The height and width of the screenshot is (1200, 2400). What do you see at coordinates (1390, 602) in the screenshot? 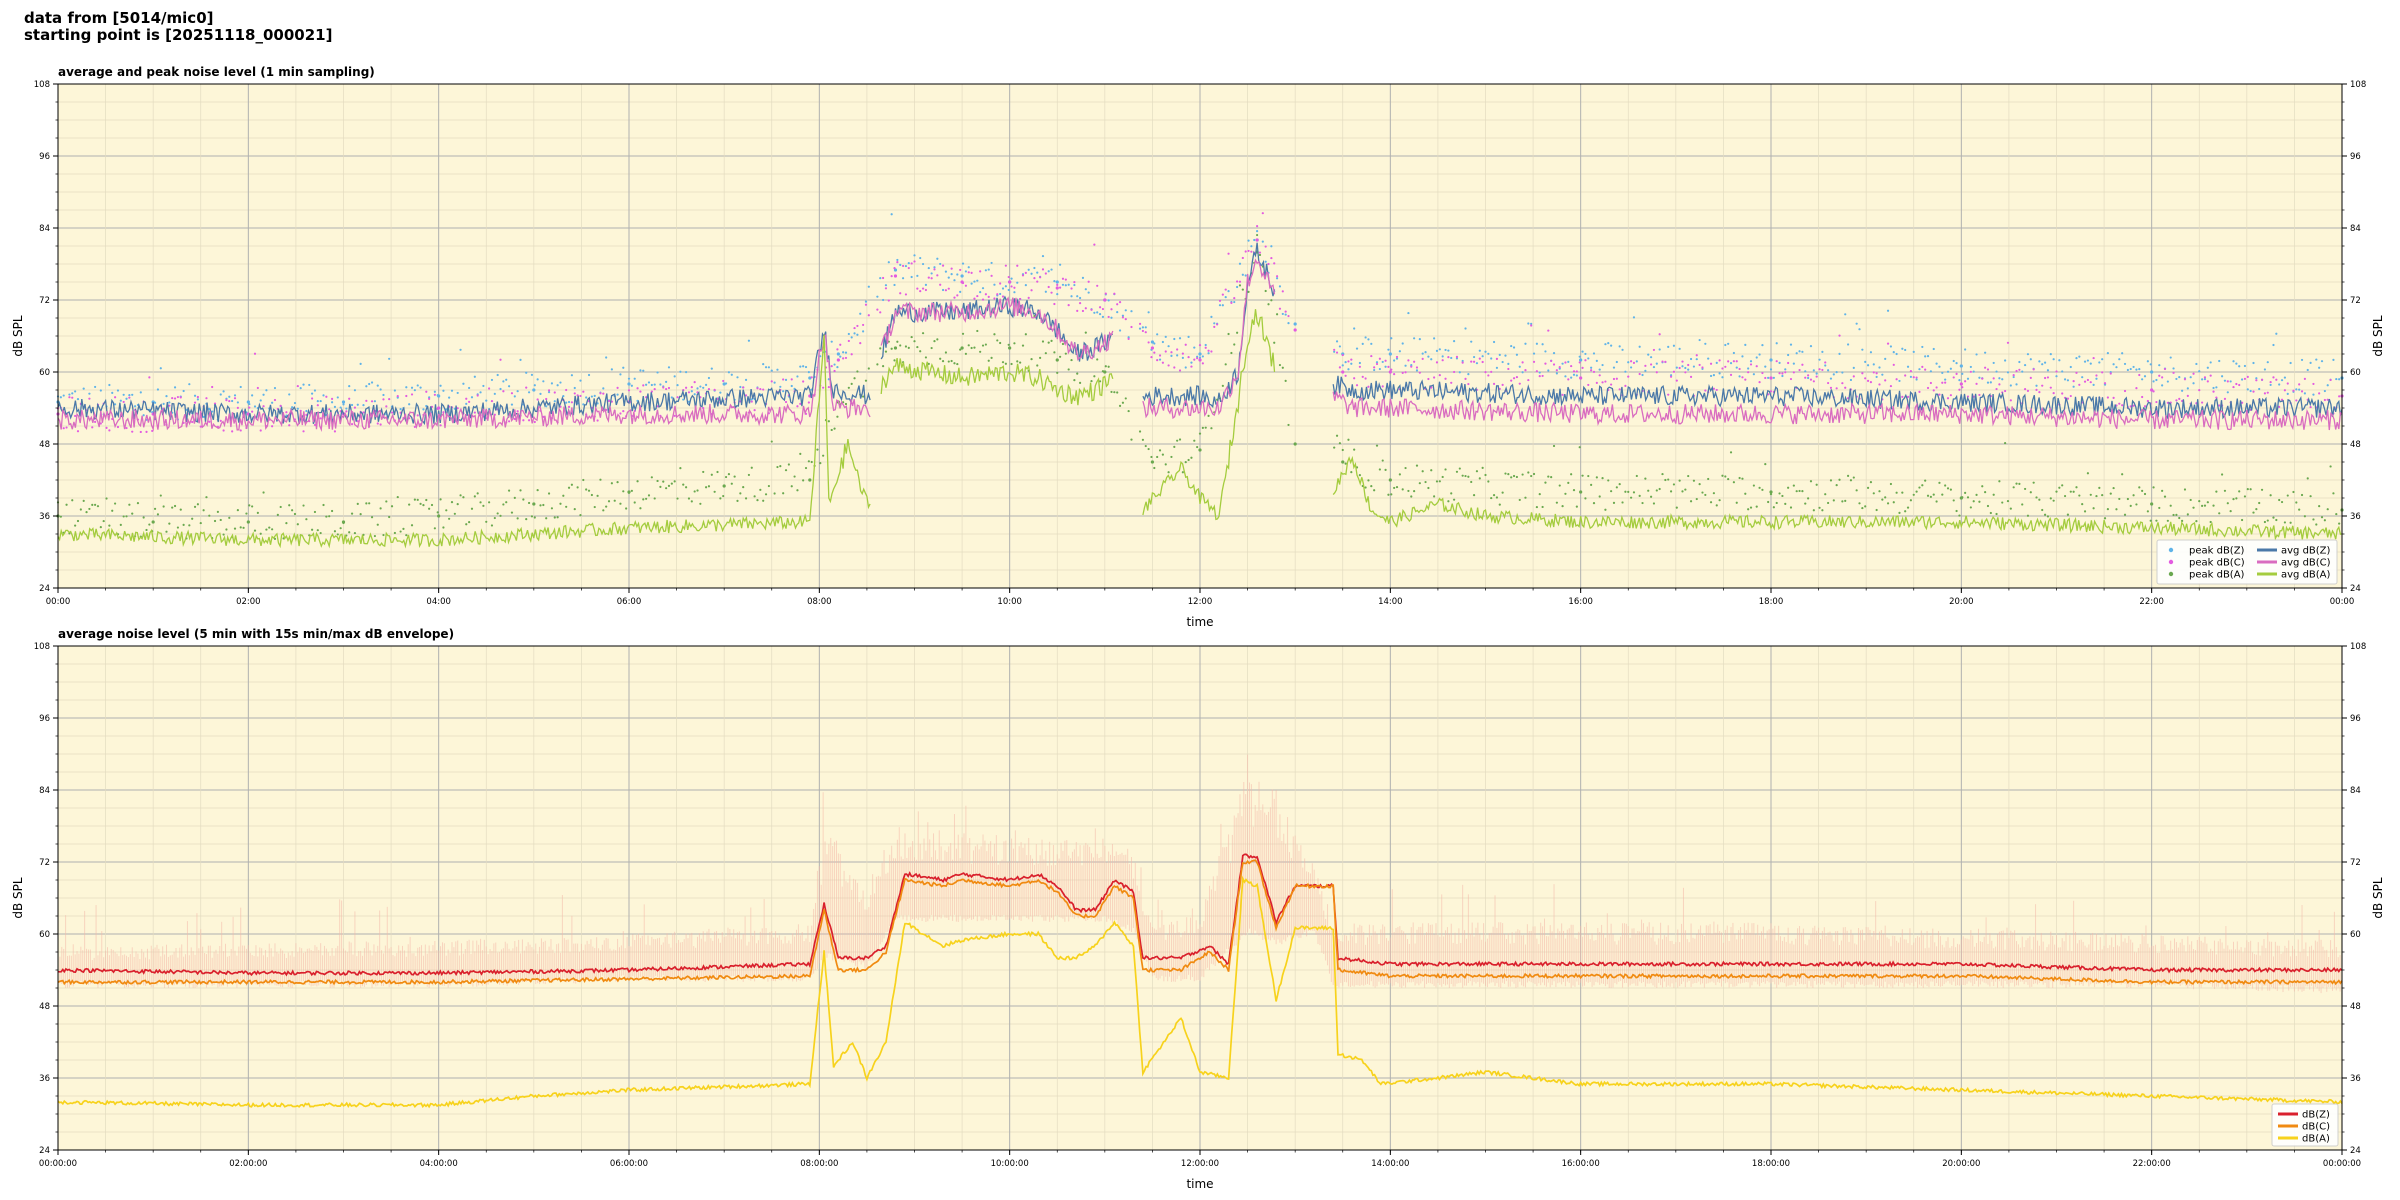
I see `x-tick-label: 14:00` at bounding box center [1390, 602].